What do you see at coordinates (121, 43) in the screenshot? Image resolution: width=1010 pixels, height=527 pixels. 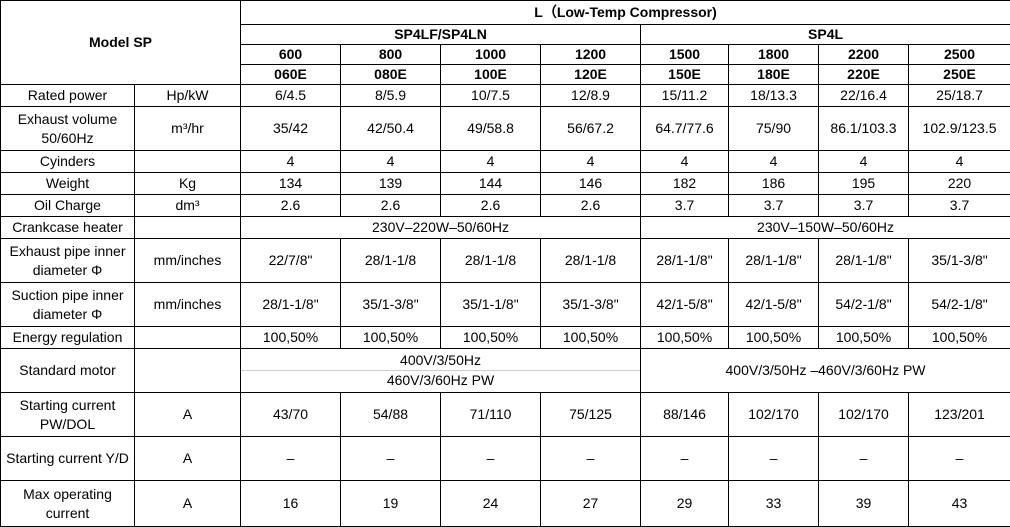 I see `model-label: Model SP` at bounding box center [121, 43].